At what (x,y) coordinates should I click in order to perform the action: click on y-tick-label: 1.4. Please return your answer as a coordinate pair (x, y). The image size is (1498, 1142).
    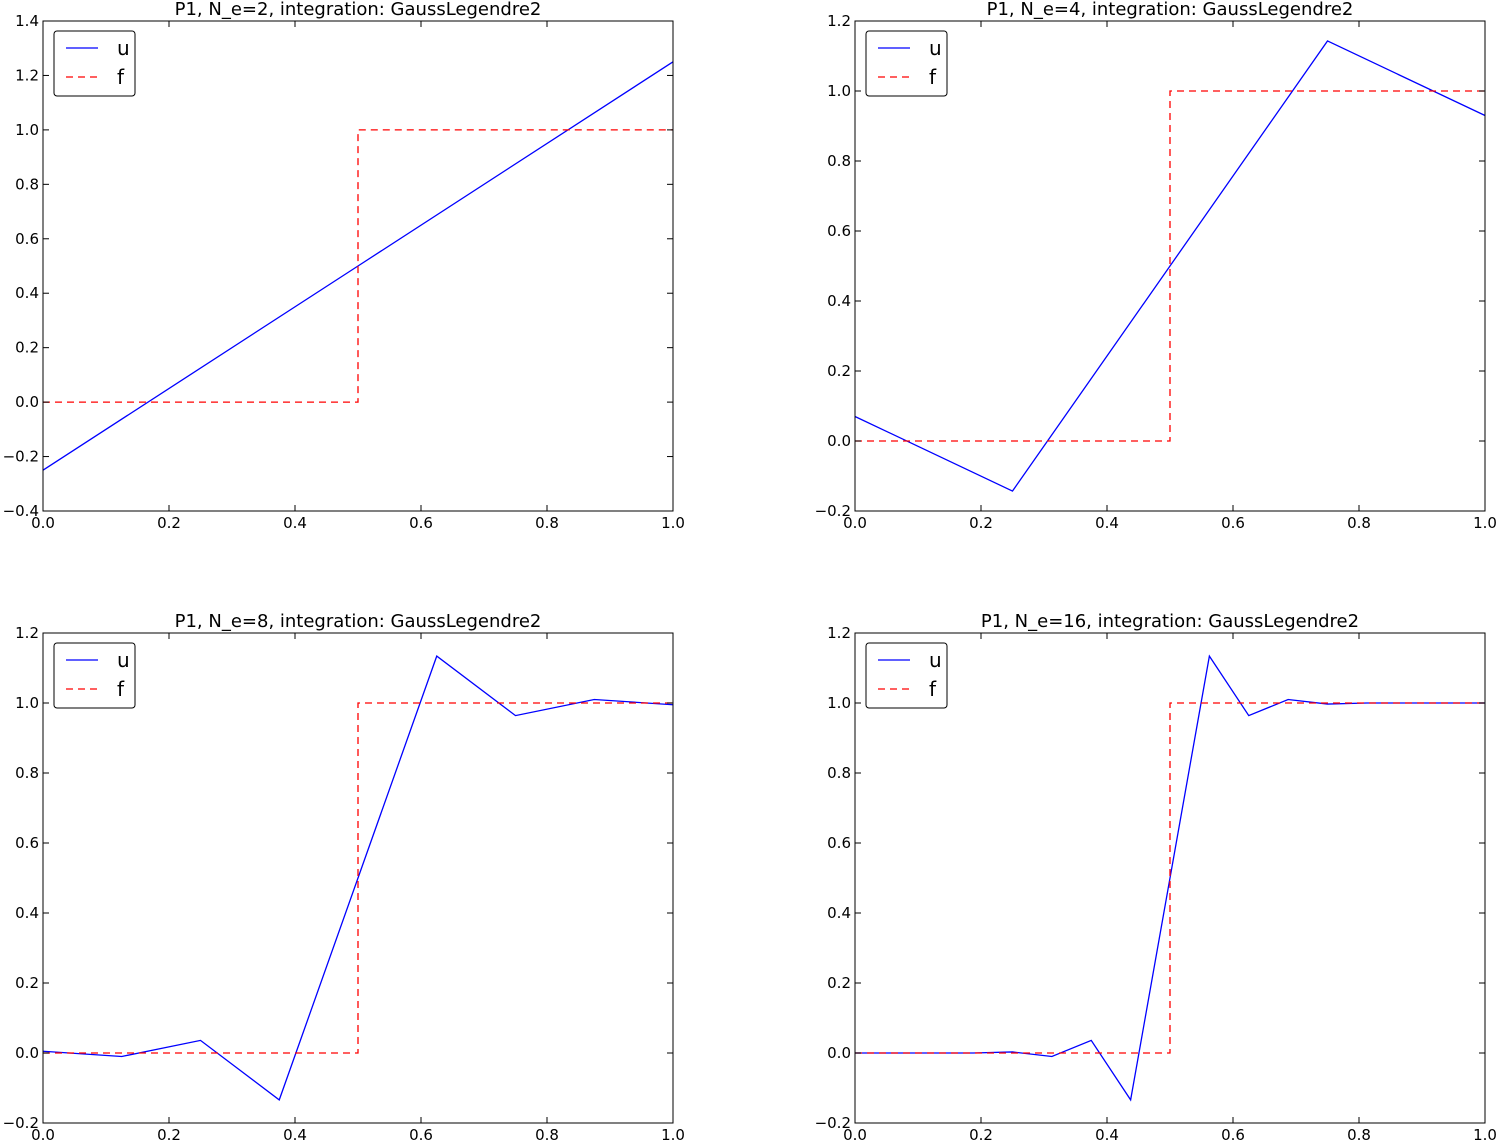
    Looking at the image, I should click on (27, 21).